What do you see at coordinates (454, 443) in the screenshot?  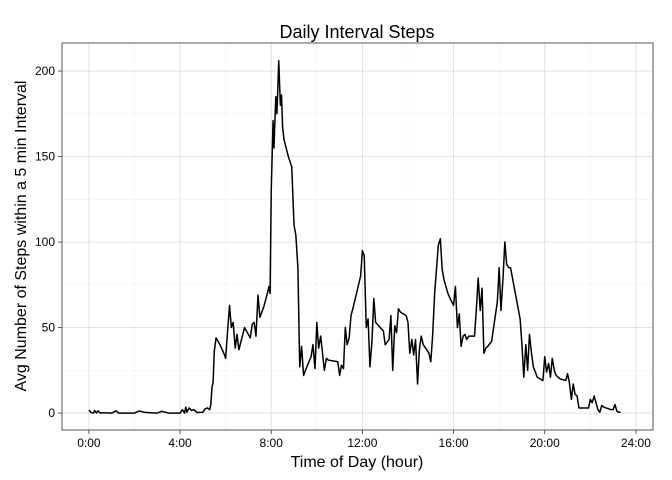 I see `x-tick-label: 16:00` at bounding box center [454, 443].